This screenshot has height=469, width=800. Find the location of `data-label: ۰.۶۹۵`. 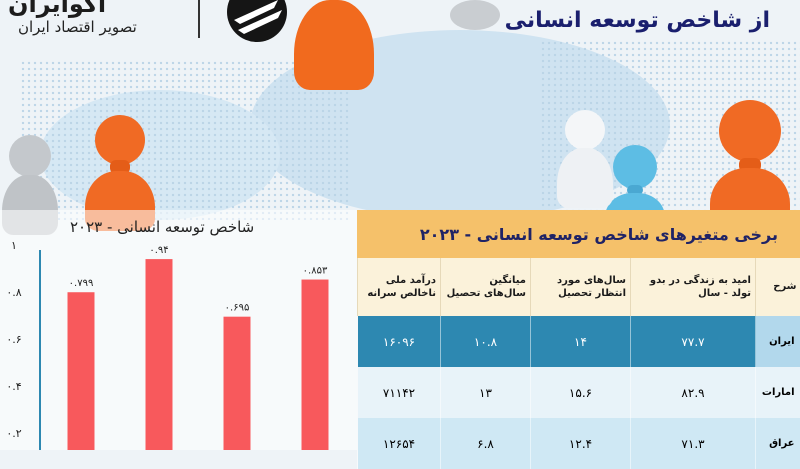

data-label: ۰.۶۹۵ is located at coordinates (237, 308).